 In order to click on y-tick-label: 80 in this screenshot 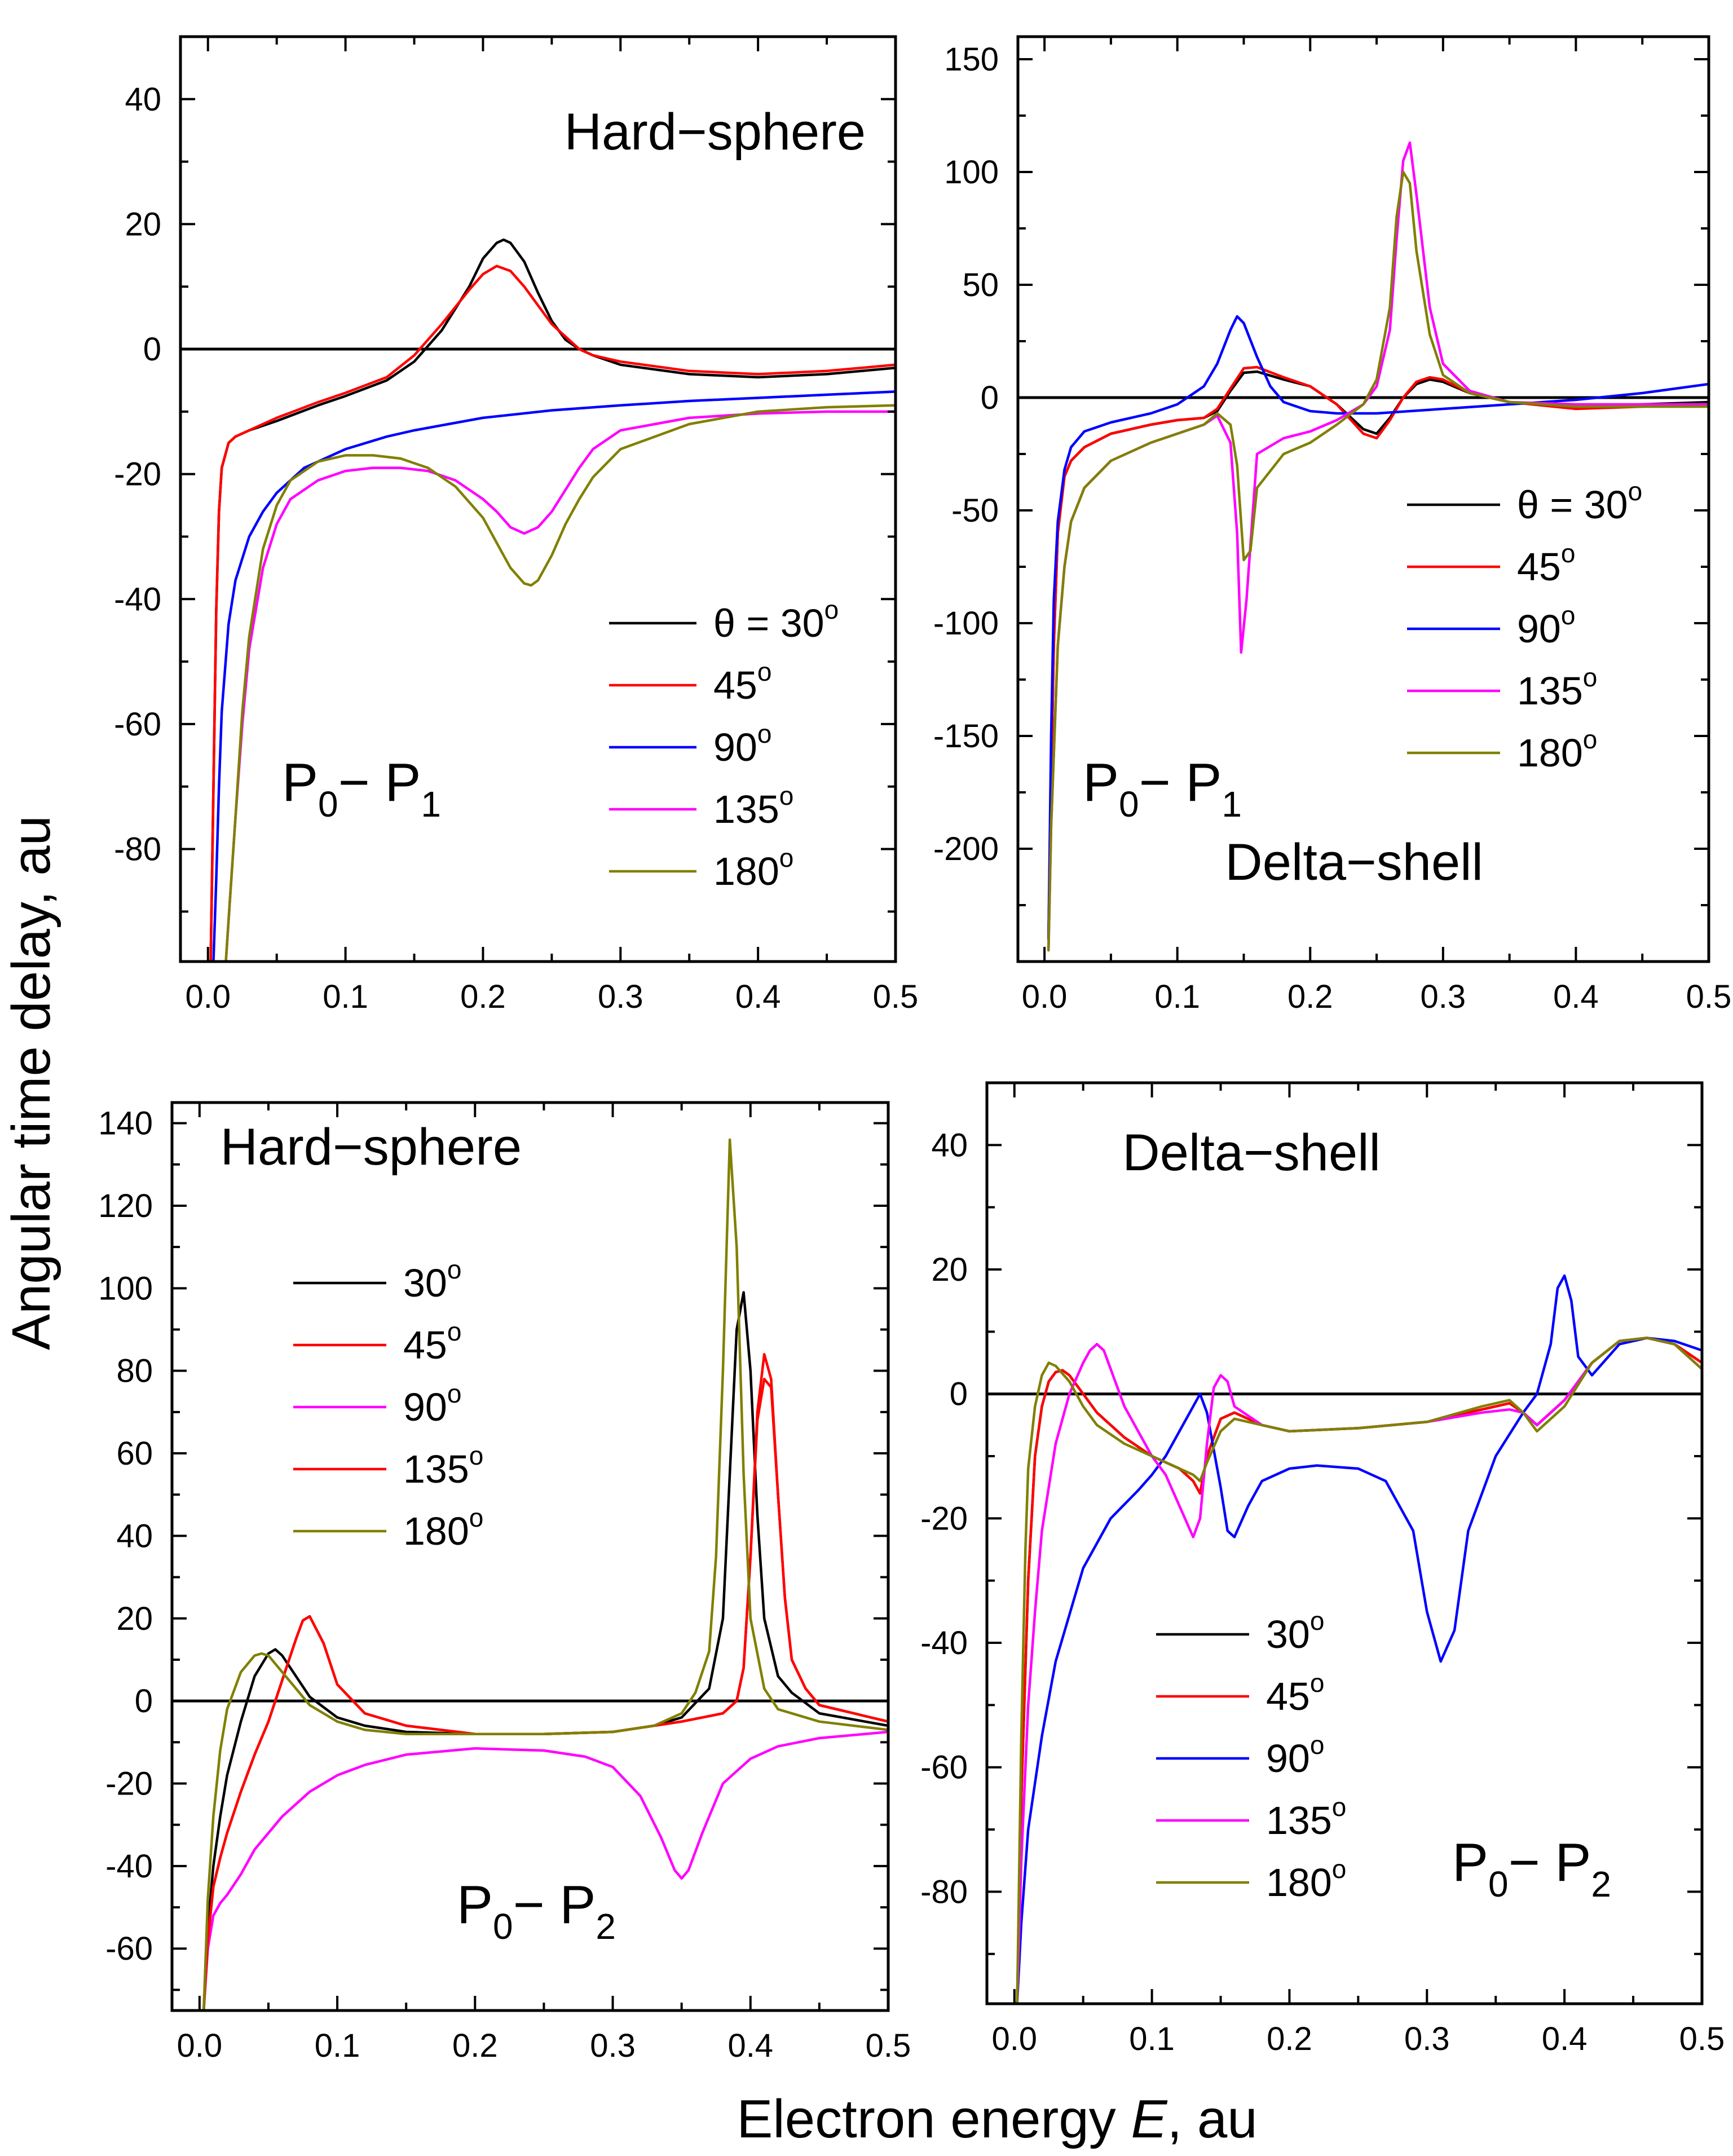, I will do `click(134, 1371)`.